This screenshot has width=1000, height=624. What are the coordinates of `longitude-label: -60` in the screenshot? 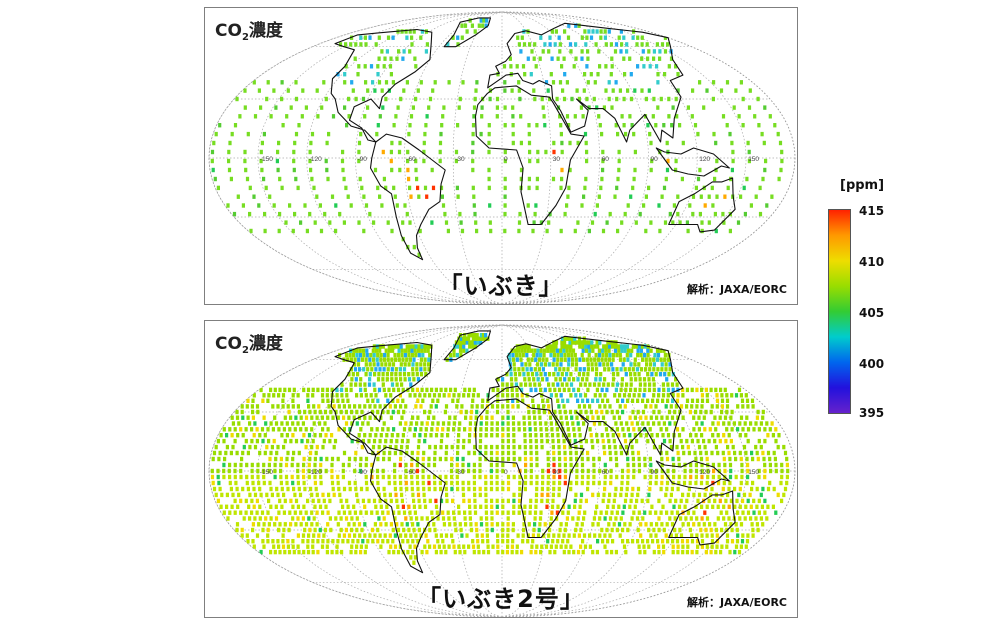 It's located at (411, 159).